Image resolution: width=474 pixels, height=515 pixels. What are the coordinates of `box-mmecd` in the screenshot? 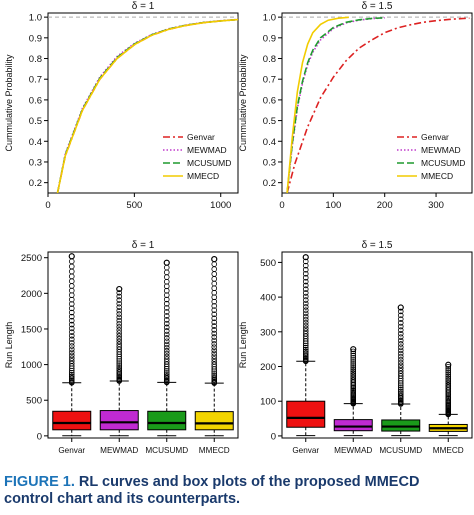 It's located at (448, 399).